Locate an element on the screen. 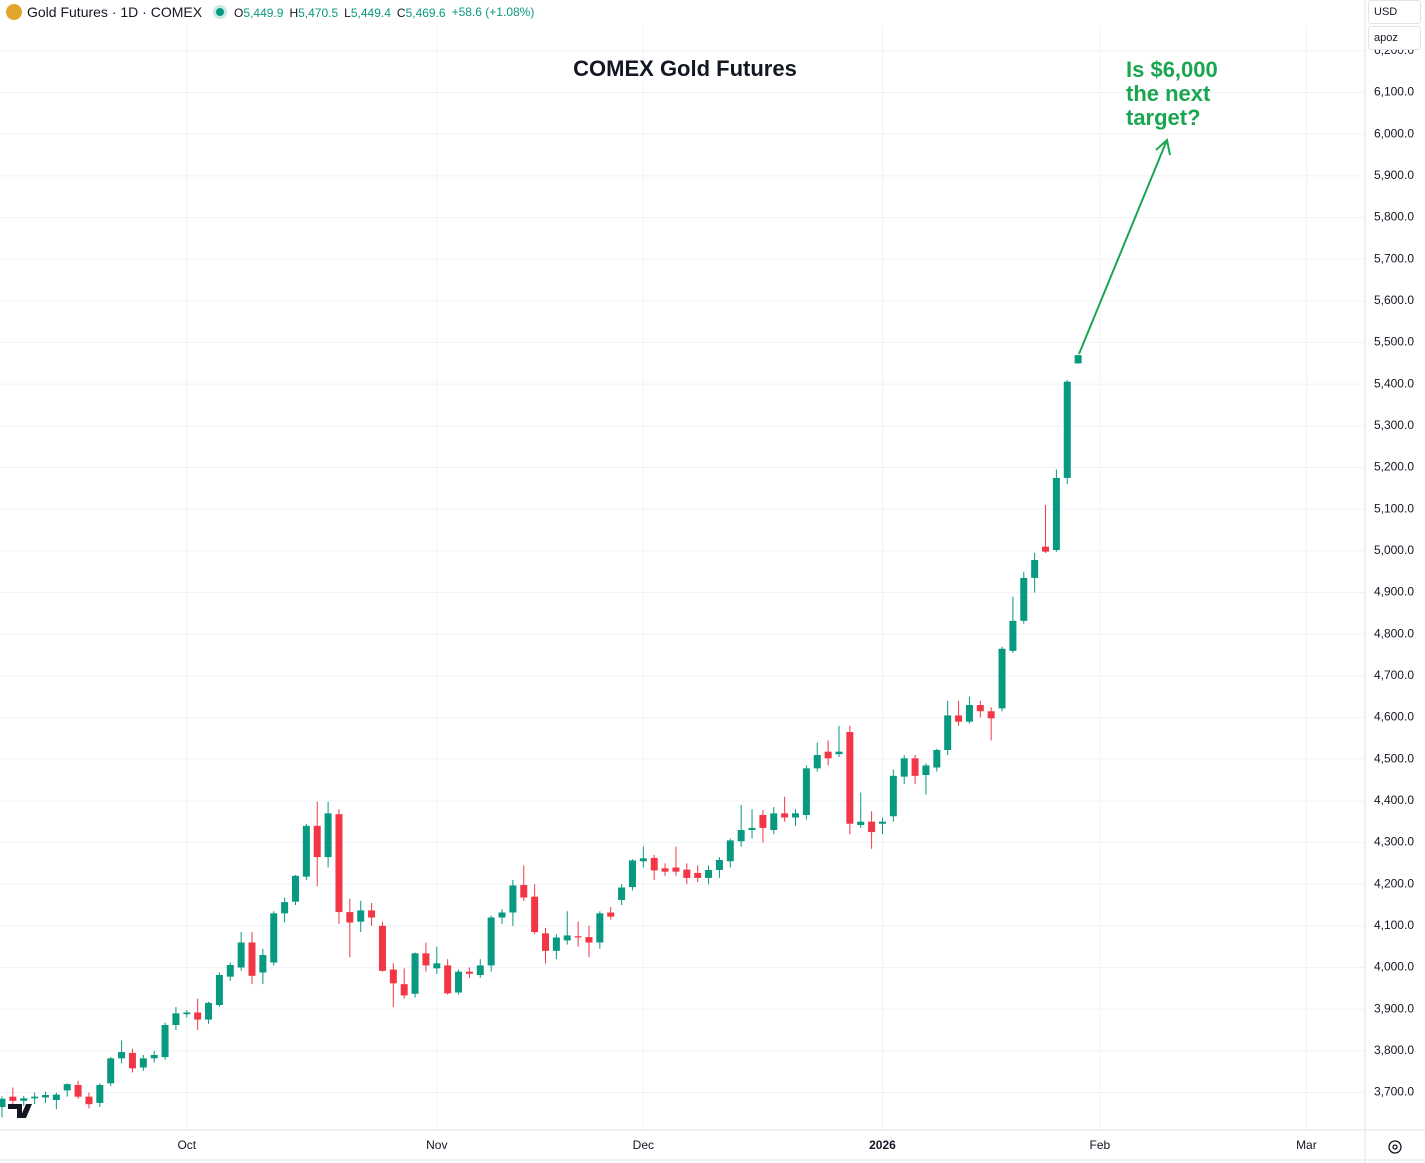  y-tick-label: 4,200.0 is located at coordinates (1394, 883).